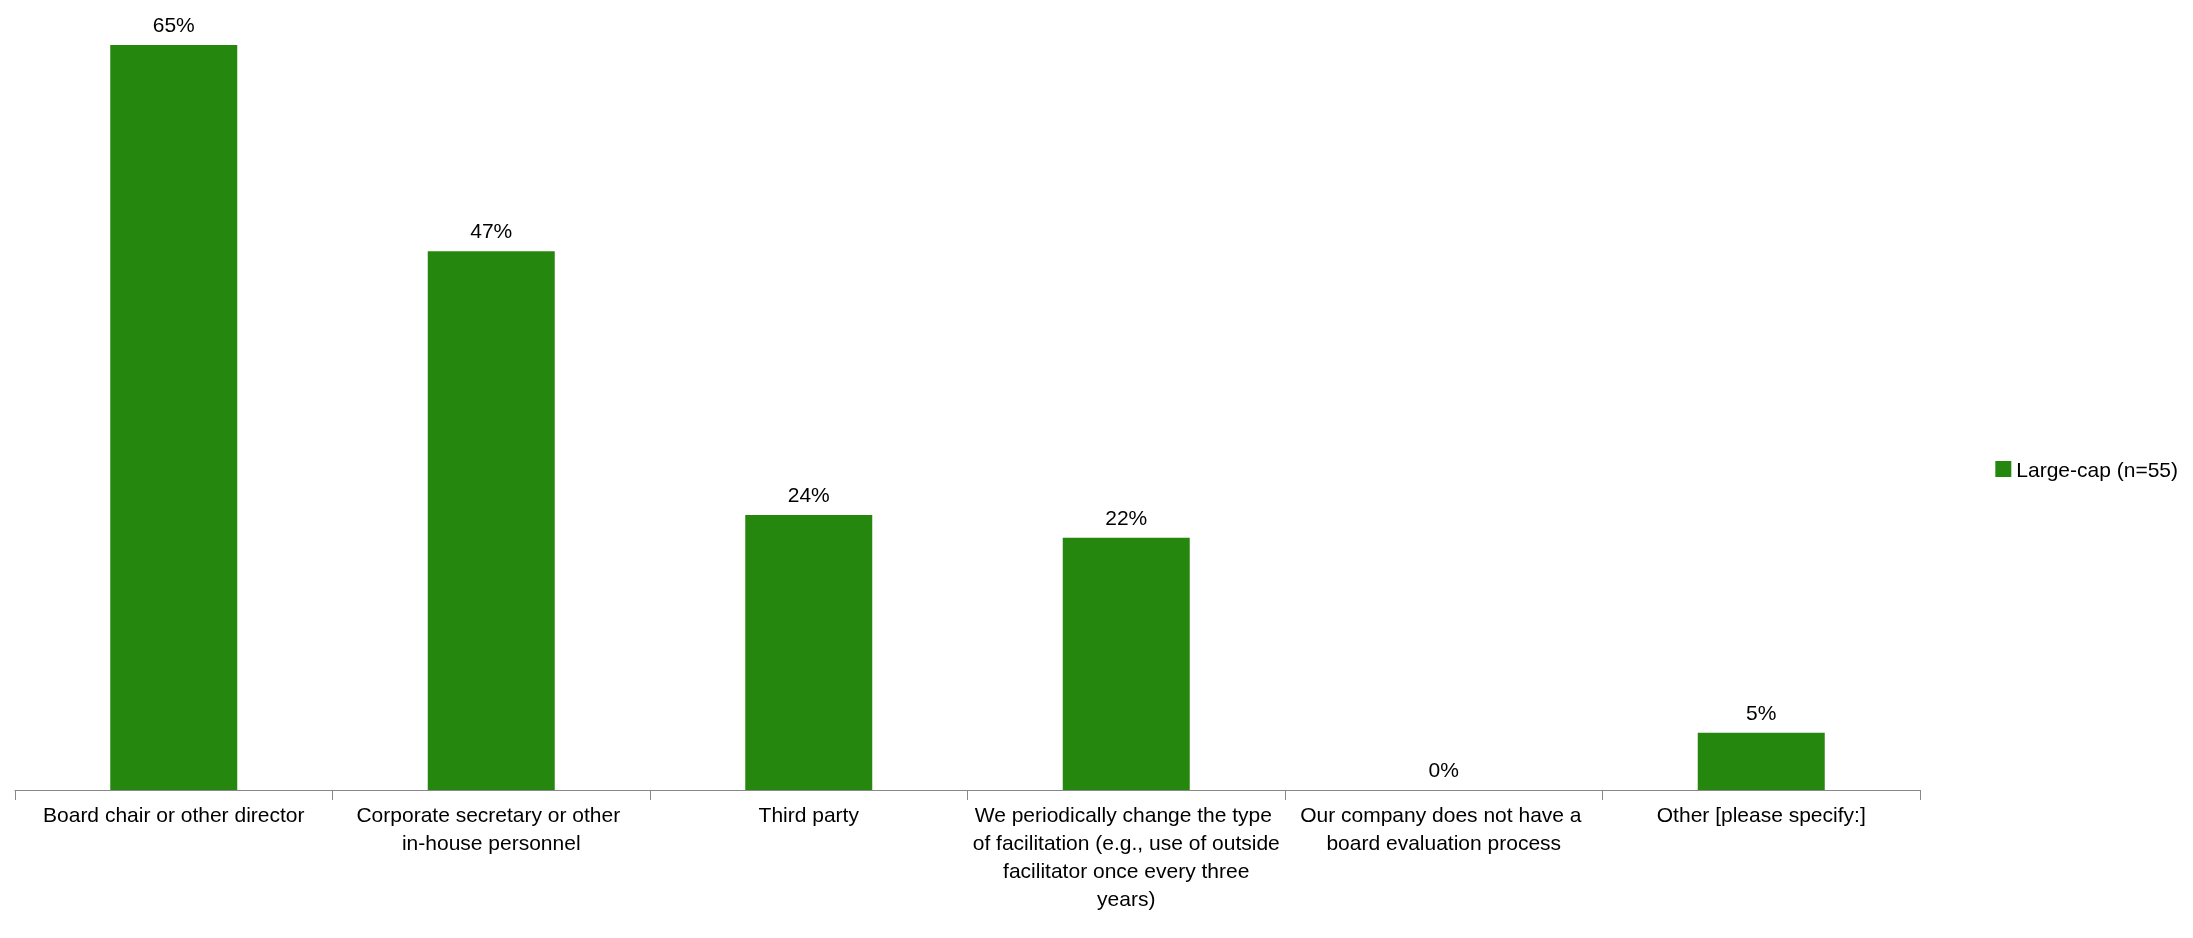  Describe the element at coordinates (1761, 814) in the screenshot. I see `x-tick-label: Other [please specify:]` at that location.